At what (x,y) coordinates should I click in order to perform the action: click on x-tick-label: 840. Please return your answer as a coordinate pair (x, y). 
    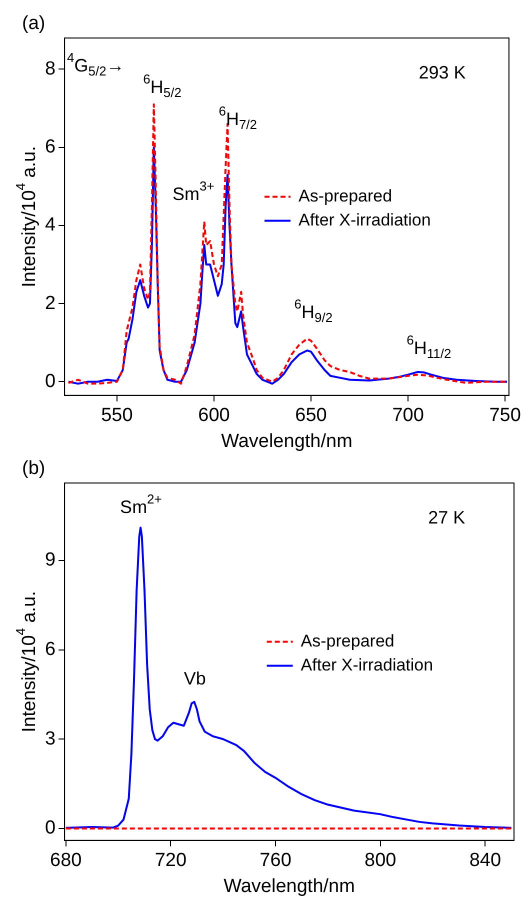
    Looking at the image, I should click on (485, 861).